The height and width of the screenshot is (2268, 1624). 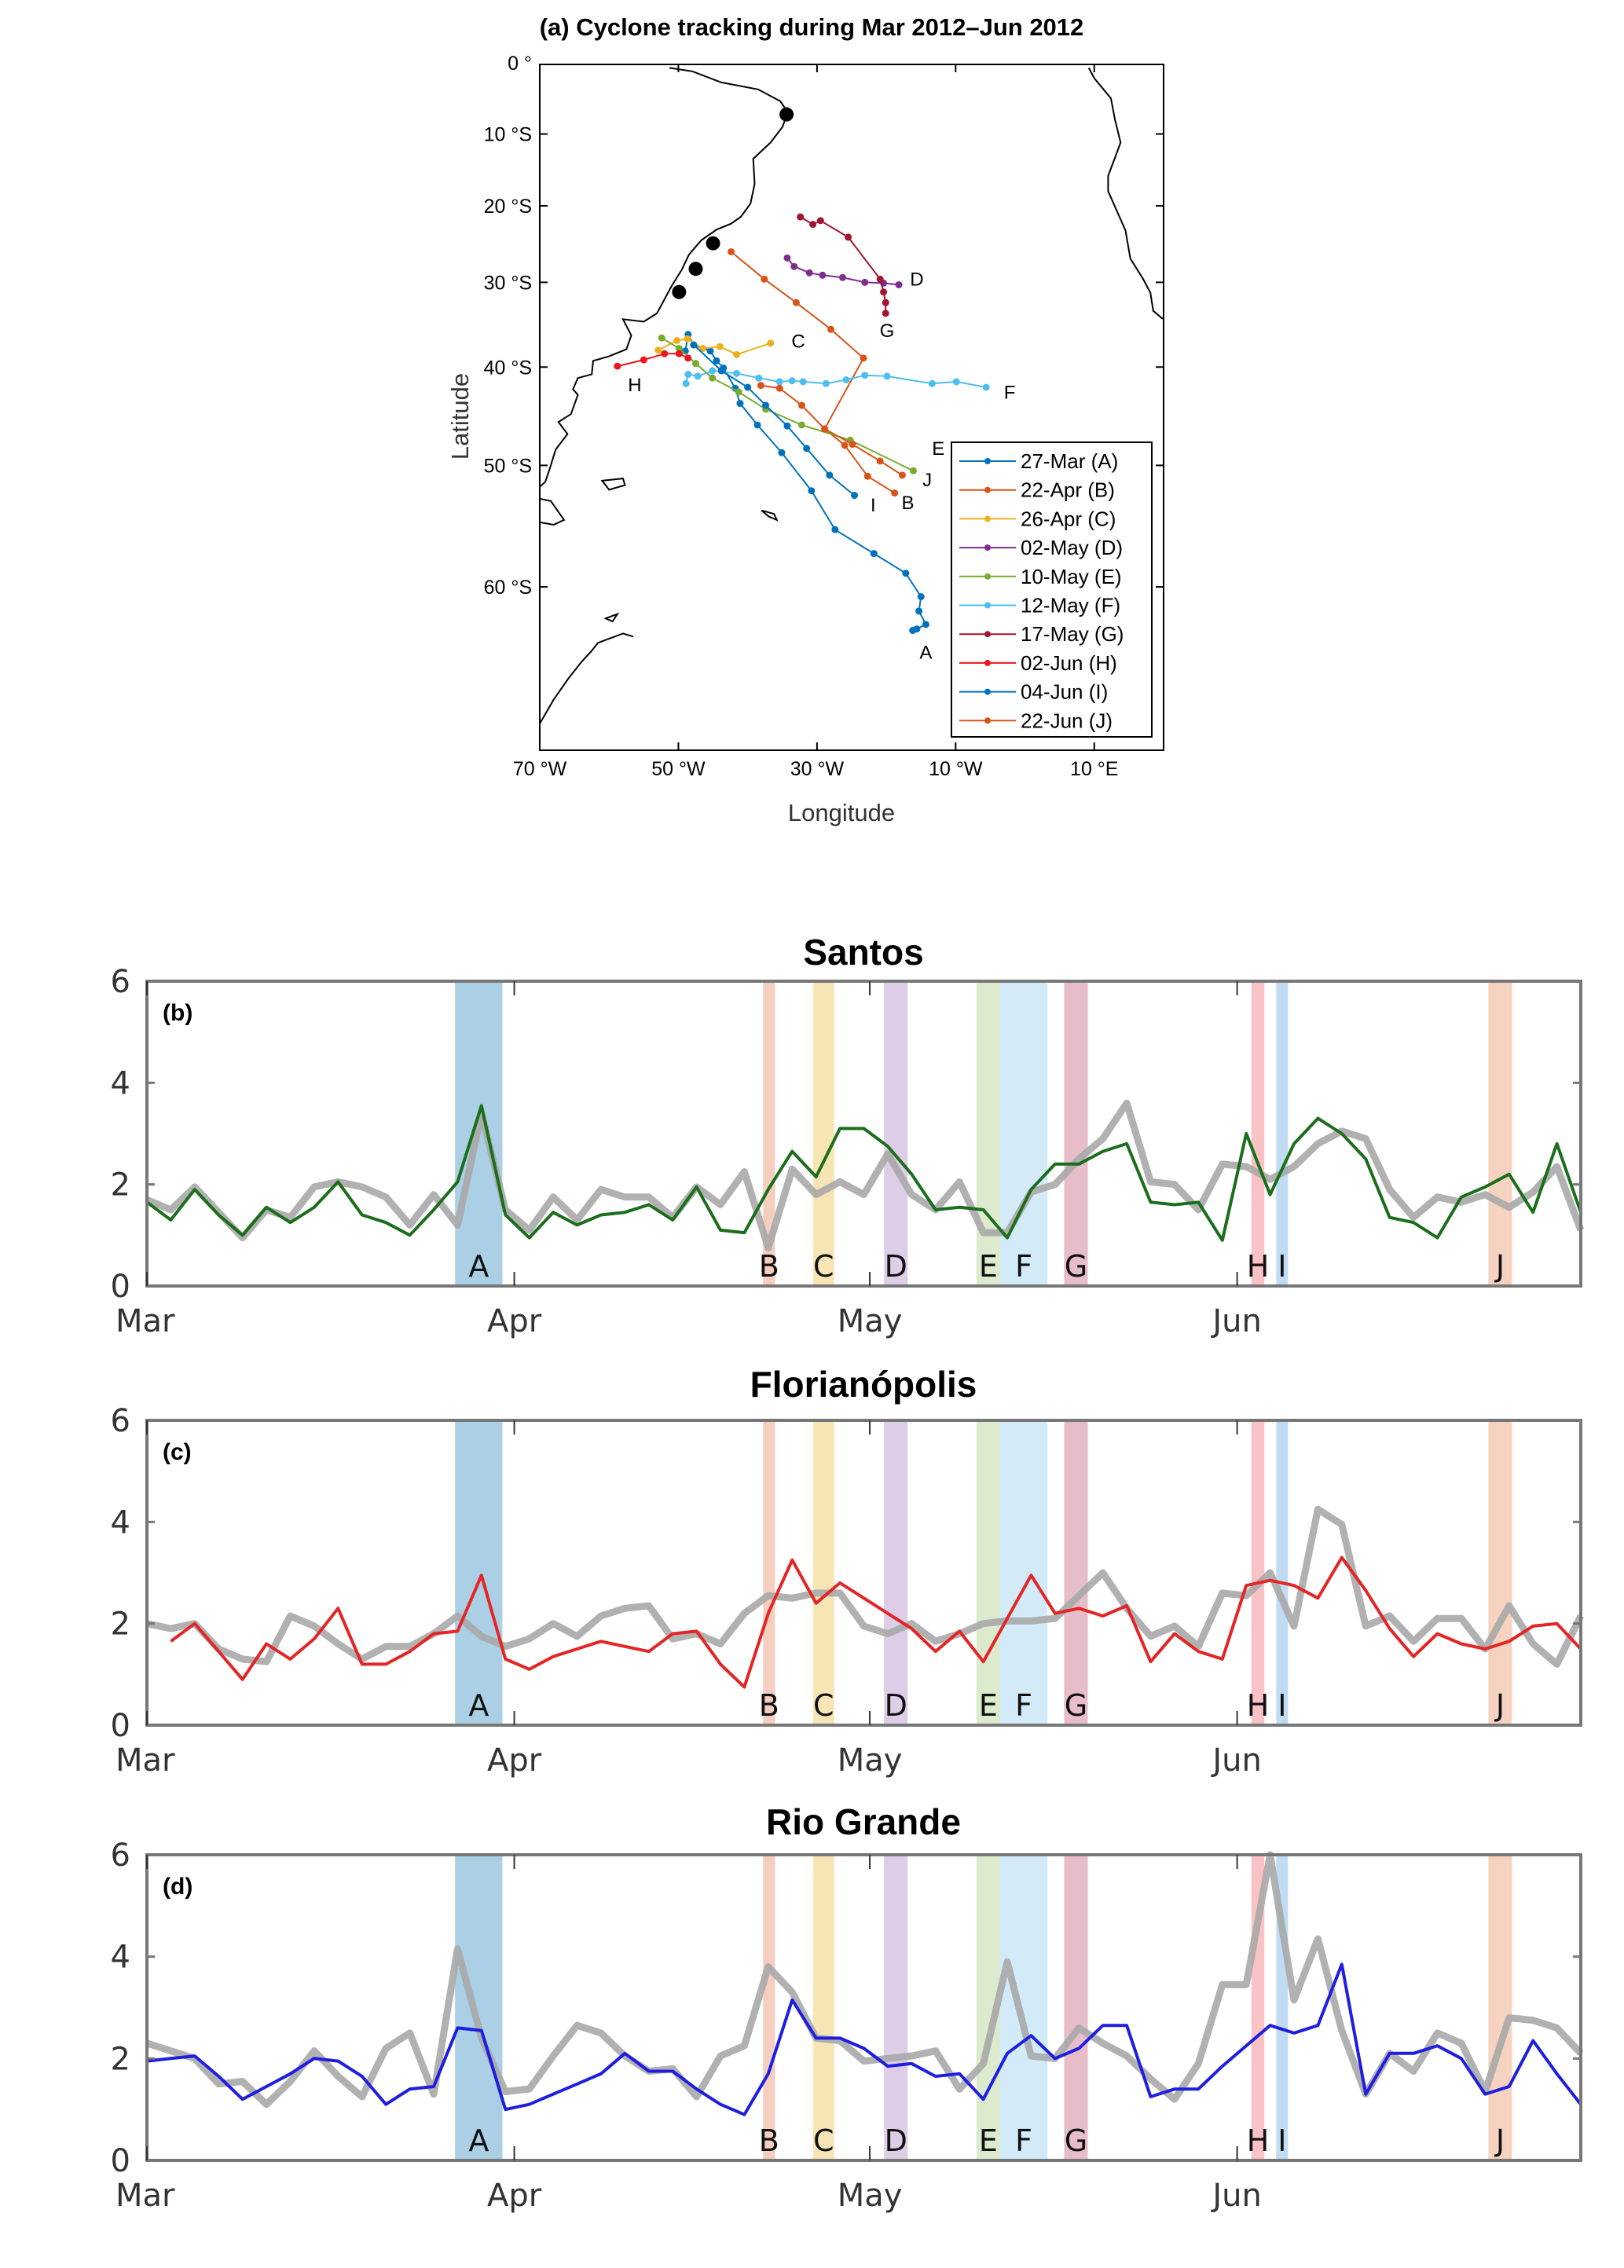 What do you see at coordinates (634, 385) in the screenshot?
I see `track-label-h: H` at bounding box center [634, 385].